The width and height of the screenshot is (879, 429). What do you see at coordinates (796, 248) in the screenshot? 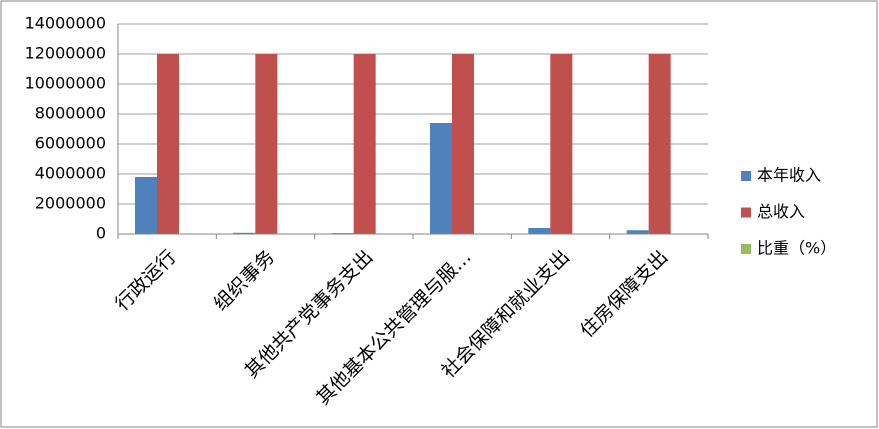
I see `legend-label: 比重（%）` at bounding box center [796, 248].